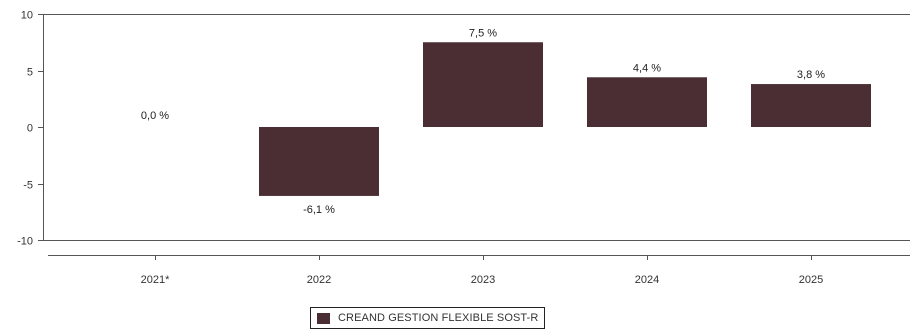 Image resolution: width=910 pixels, height=329 pixels. Describe the element at coordinates (811, 75) in the screenshot. I see `data-label: 3,8 %` at that location.